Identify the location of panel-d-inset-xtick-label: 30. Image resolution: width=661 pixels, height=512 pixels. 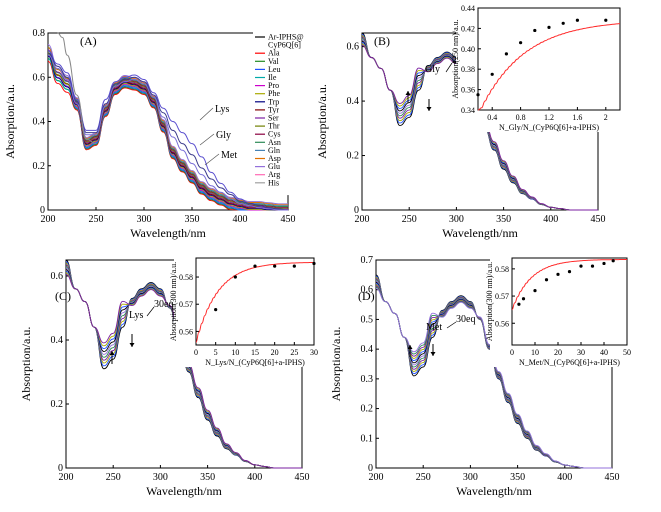
(581, 352).